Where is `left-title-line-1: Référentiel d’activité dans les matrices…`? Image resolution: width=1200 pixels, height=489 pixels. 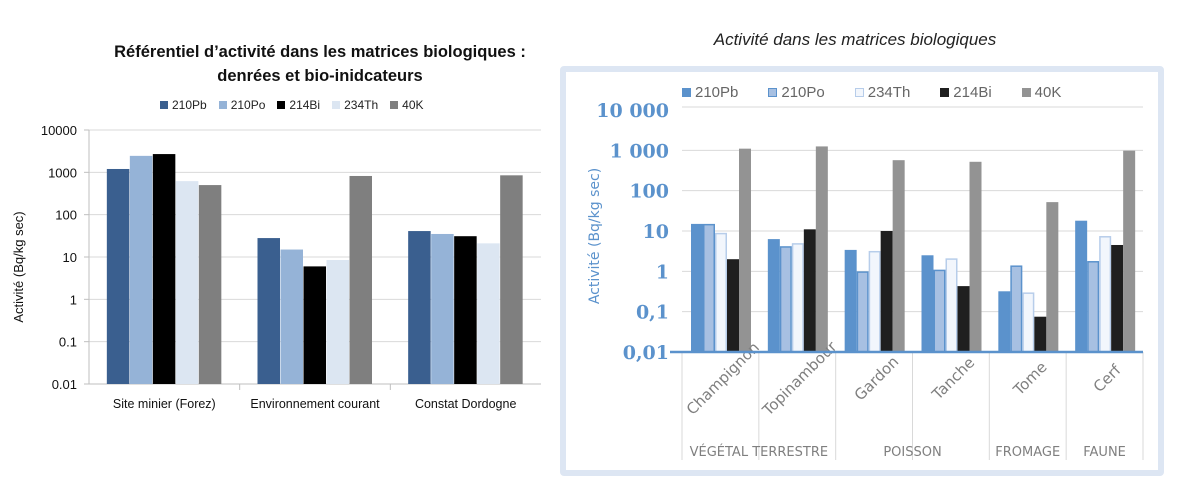 left-title-line-1: Référentiel d’activité dans les matrices… is located at coordinates (320, 52).